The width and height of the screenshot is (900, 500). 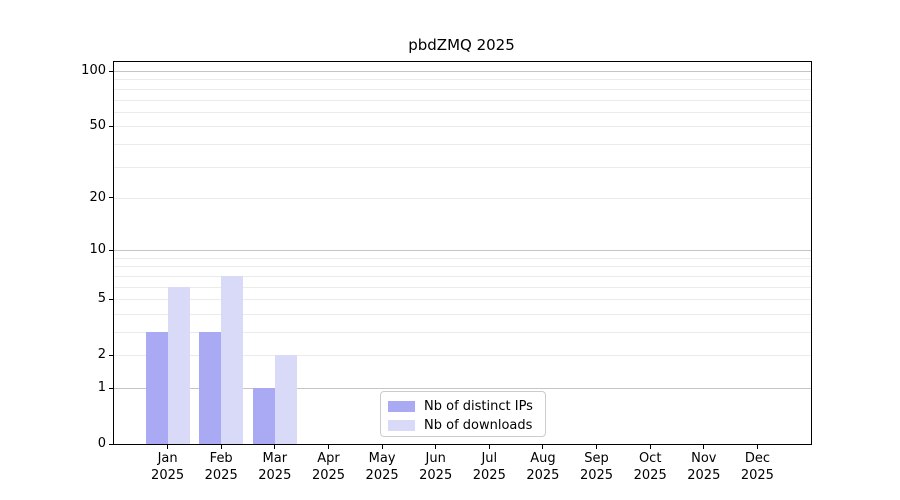 What do you see at coordinates (401, 406) in the screenshot?
I see `legend-swatch-distinct-ips` at bounding box center [401, 406].